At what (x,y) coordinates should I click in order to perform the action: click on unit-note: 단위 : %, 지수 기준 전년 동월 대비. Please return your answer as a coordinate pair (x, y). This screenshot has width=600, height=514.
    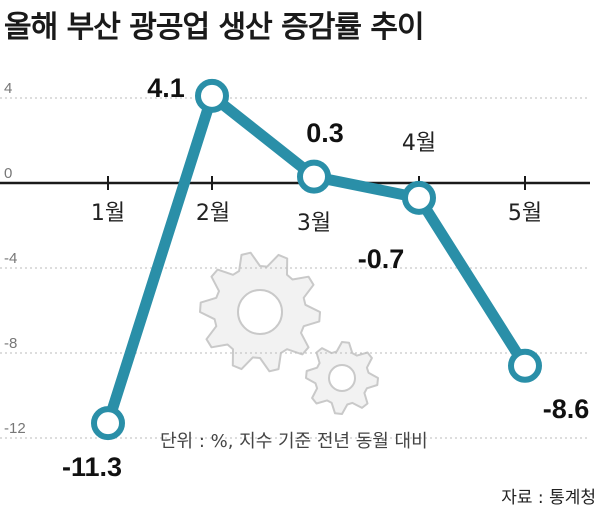
    Looking at the image, I should click on (294, 441).